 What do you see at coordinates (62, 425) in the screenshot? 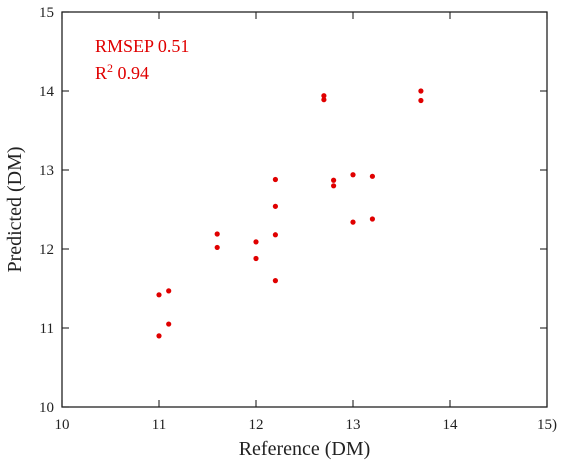
I see `x-tick-label: 10` at bounding box center [62, 425].